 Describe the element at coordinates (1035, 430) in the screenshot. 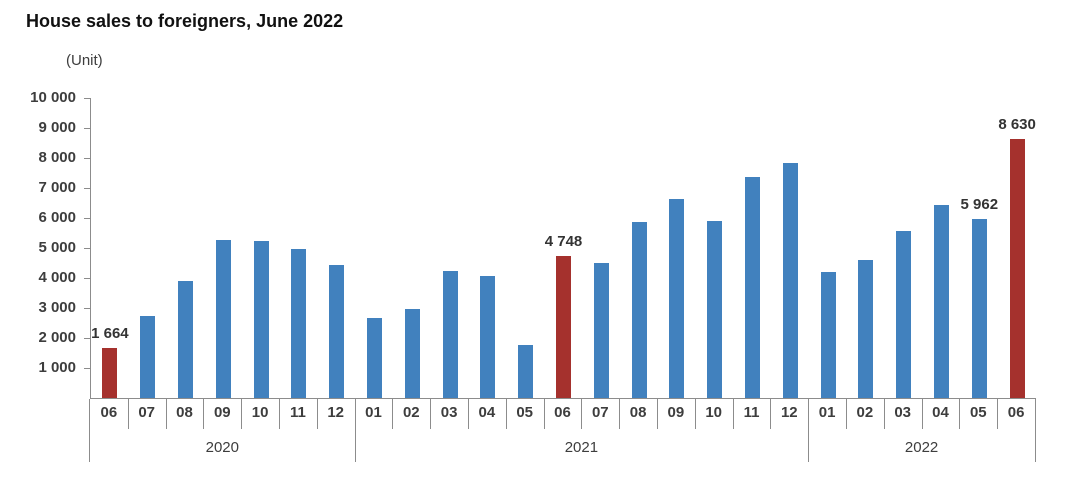

I see `axis-right-edge` at that location.